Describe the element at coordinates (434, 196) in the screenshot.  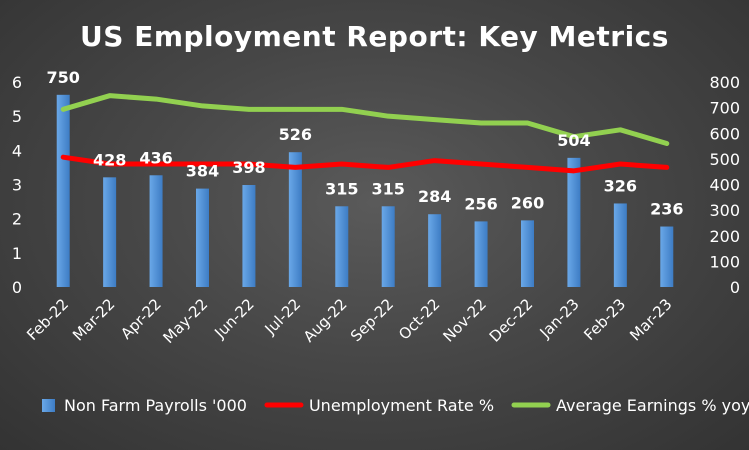
I see `data-label: 284` at that location.